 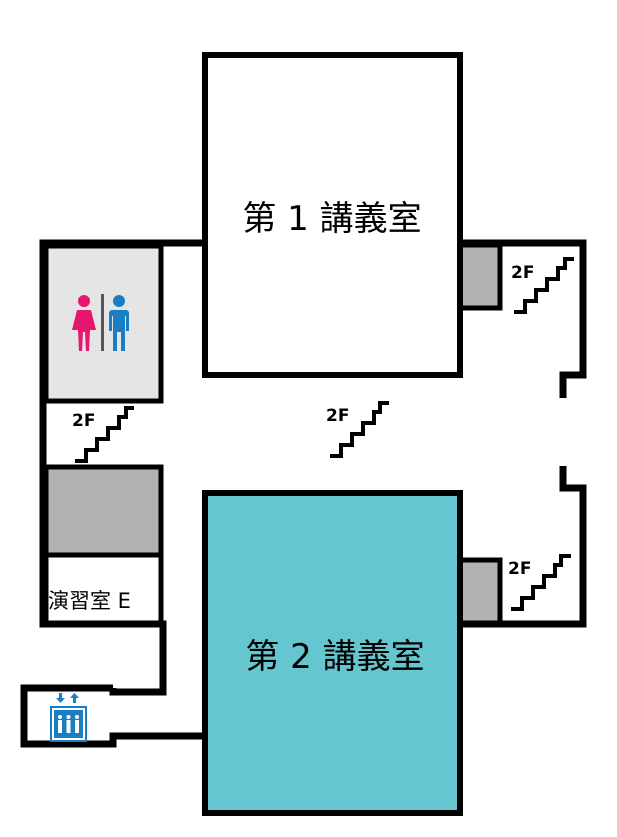 I want to click on stairs-right-upper: 2F, so click(x=542, y=285).